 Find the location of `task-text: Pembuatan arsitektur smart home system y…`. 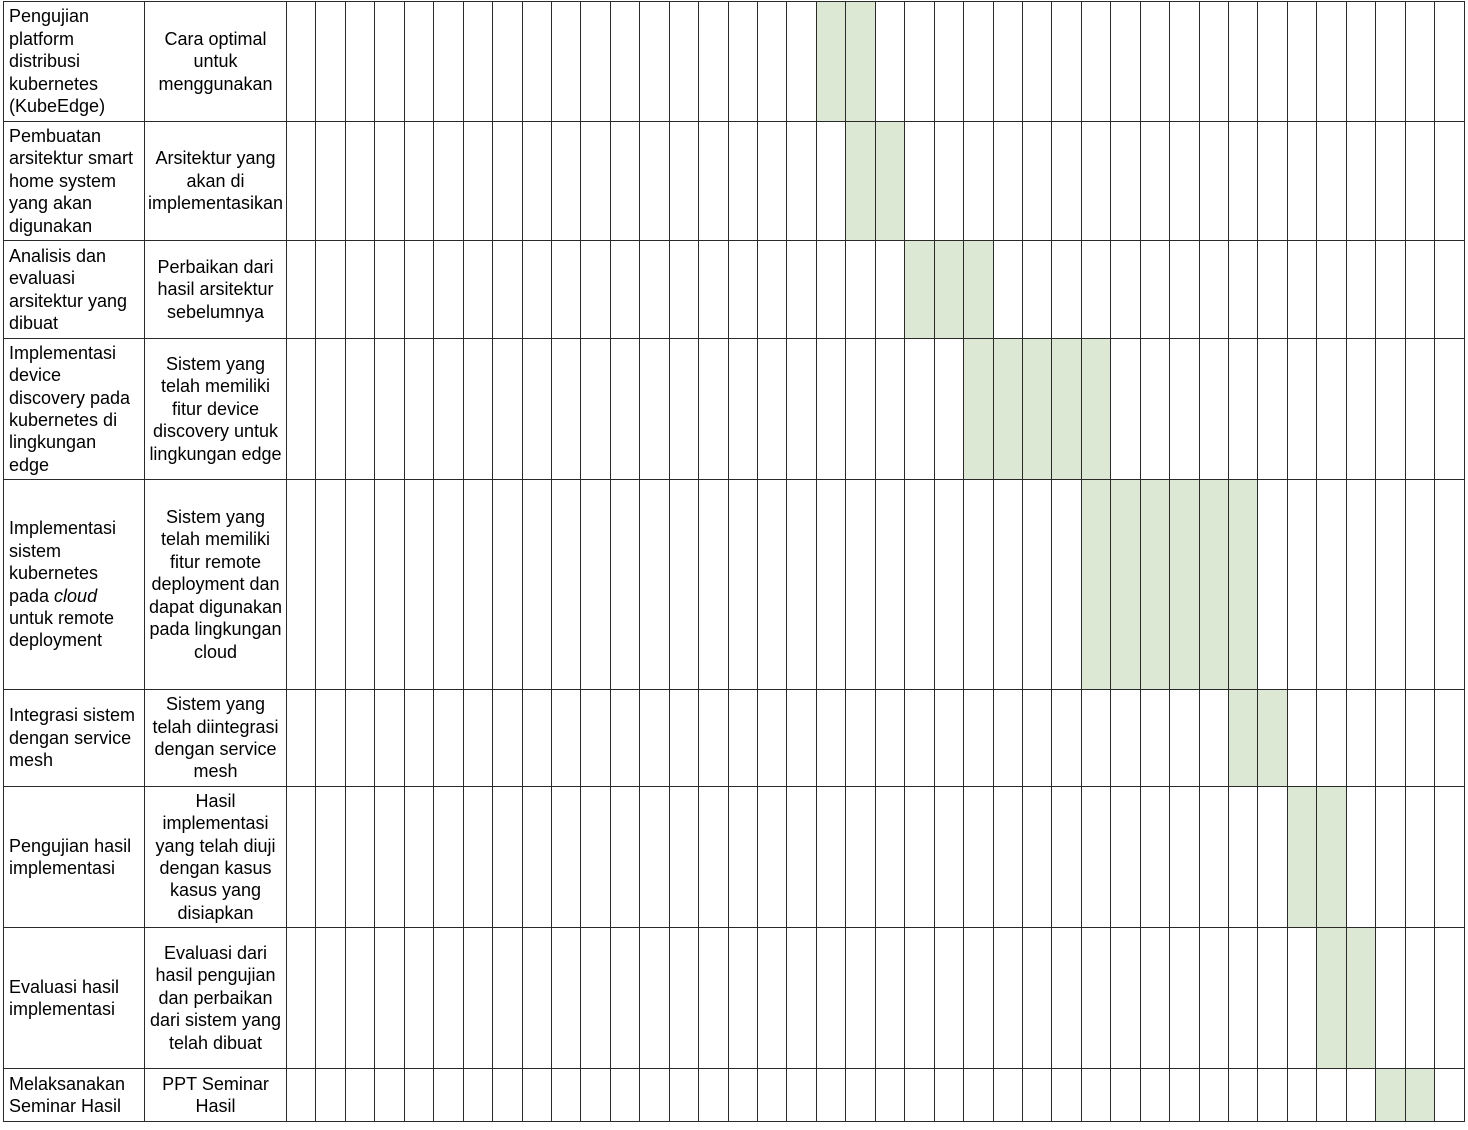

task-text: Pembuatan arsitektur smart home system y… is located at coordinates (71, 180).